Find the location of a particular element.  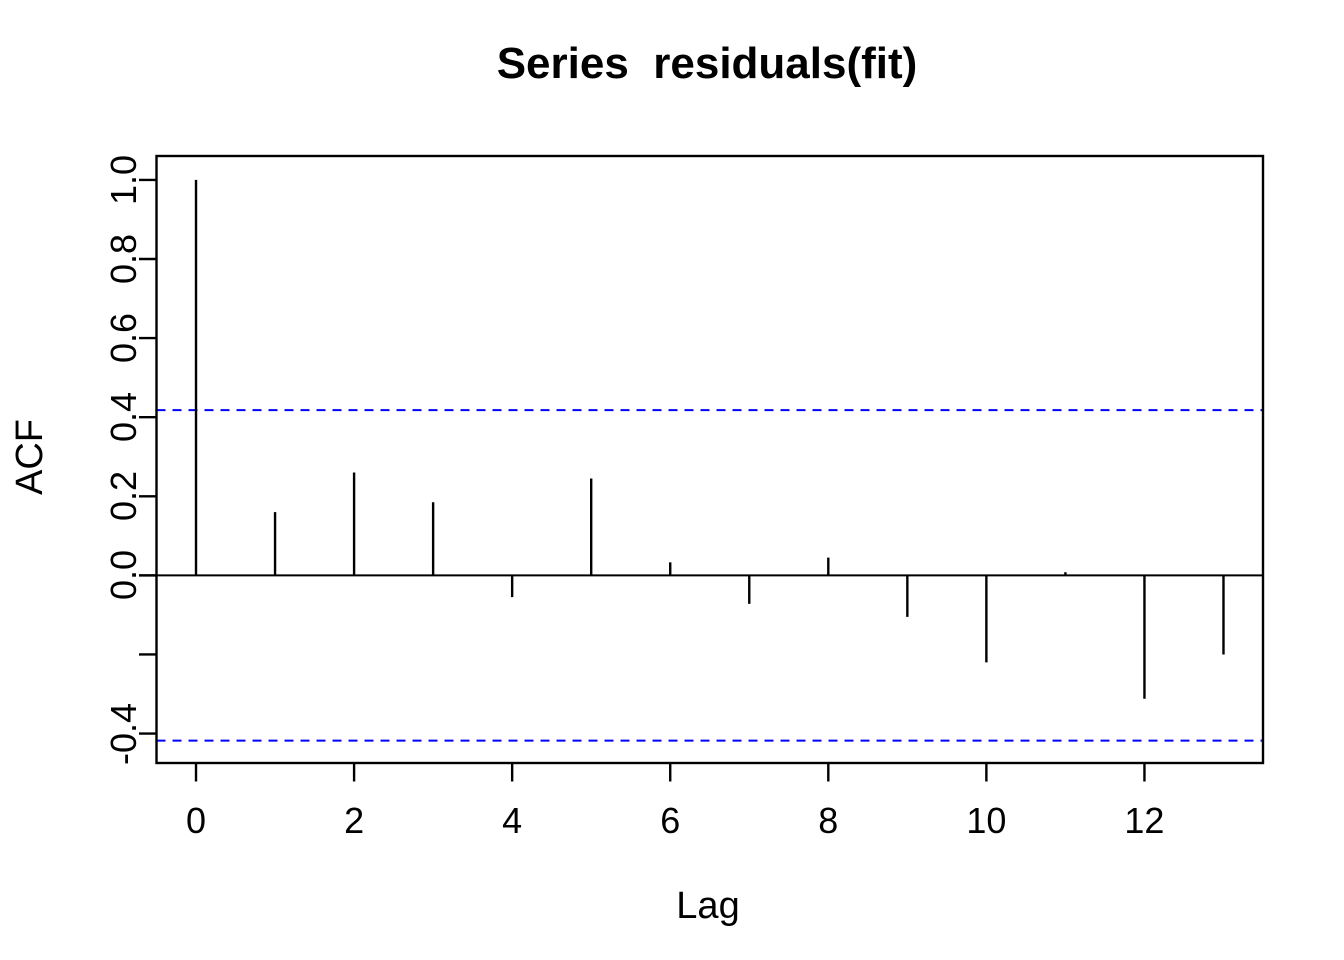

x-tick-label-4: 4 is located at coordinates (512, 820).